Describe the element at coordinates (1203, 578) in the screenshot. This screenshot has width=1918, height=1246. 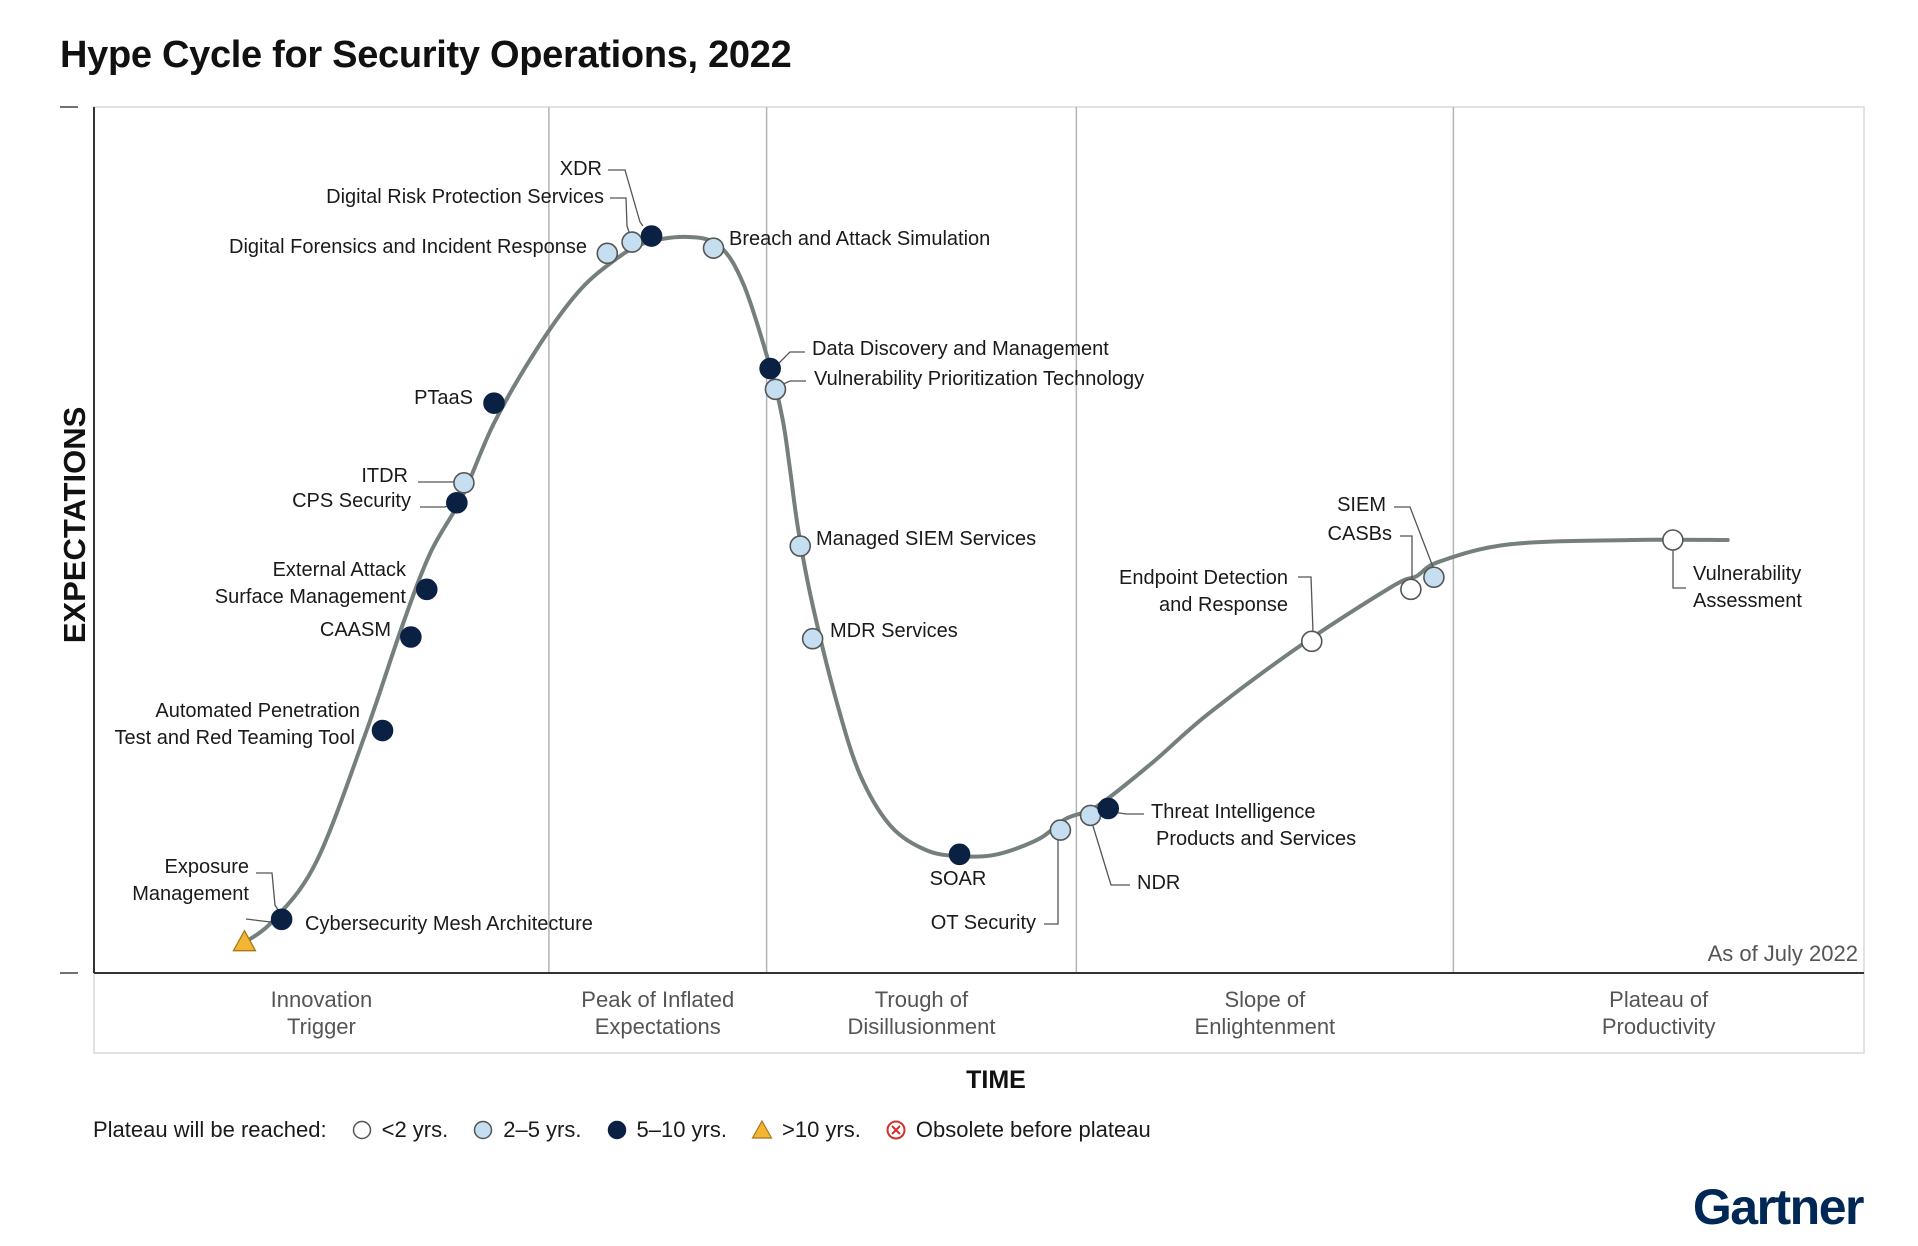
I see `point-label: Endpoint Detection` at that location.